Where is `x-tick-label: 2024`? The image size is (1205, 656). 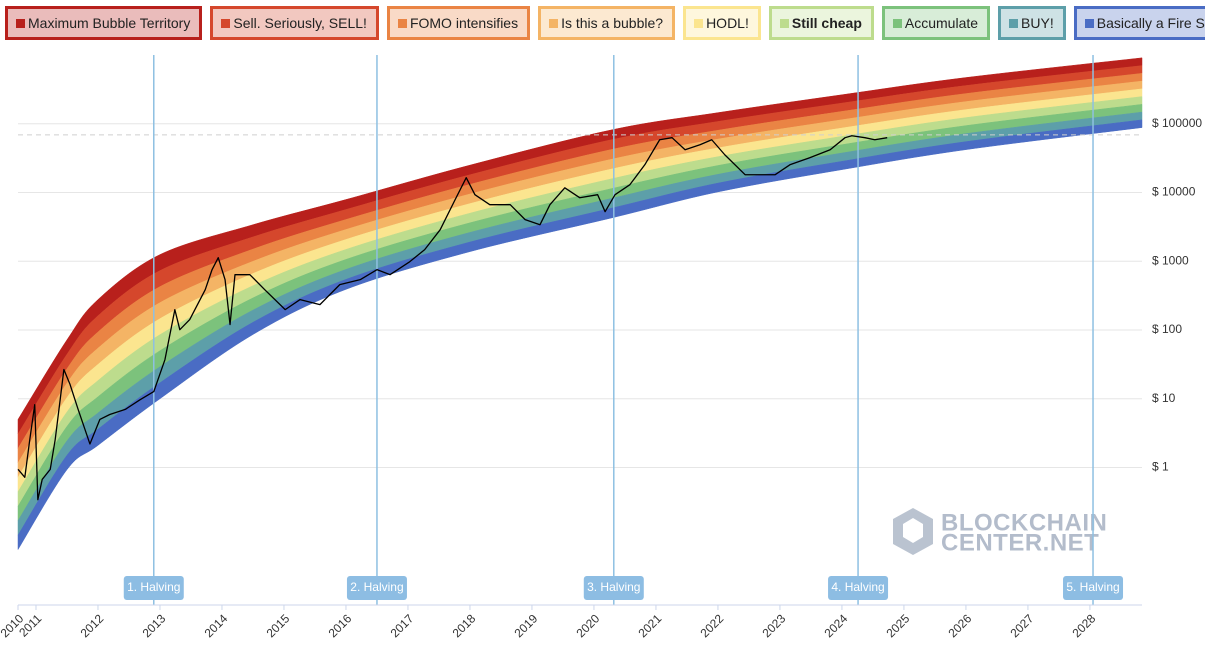 x-tick-label: 2024 is located at coordinates (836, 625).